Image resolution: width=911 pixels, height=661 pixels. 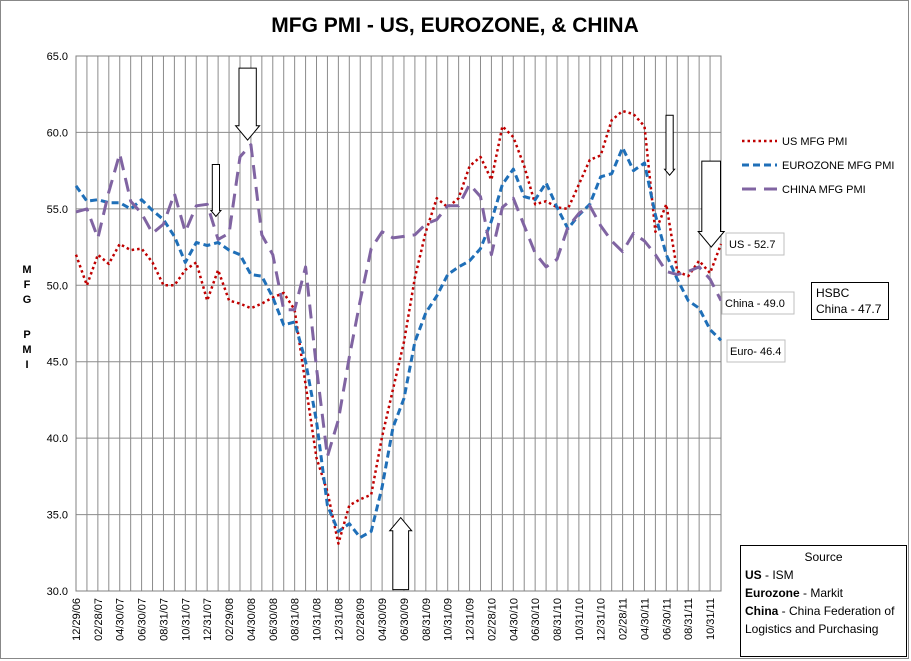 I want to click on x-tick-label: 04/30/11, so click(x=645, y=619).